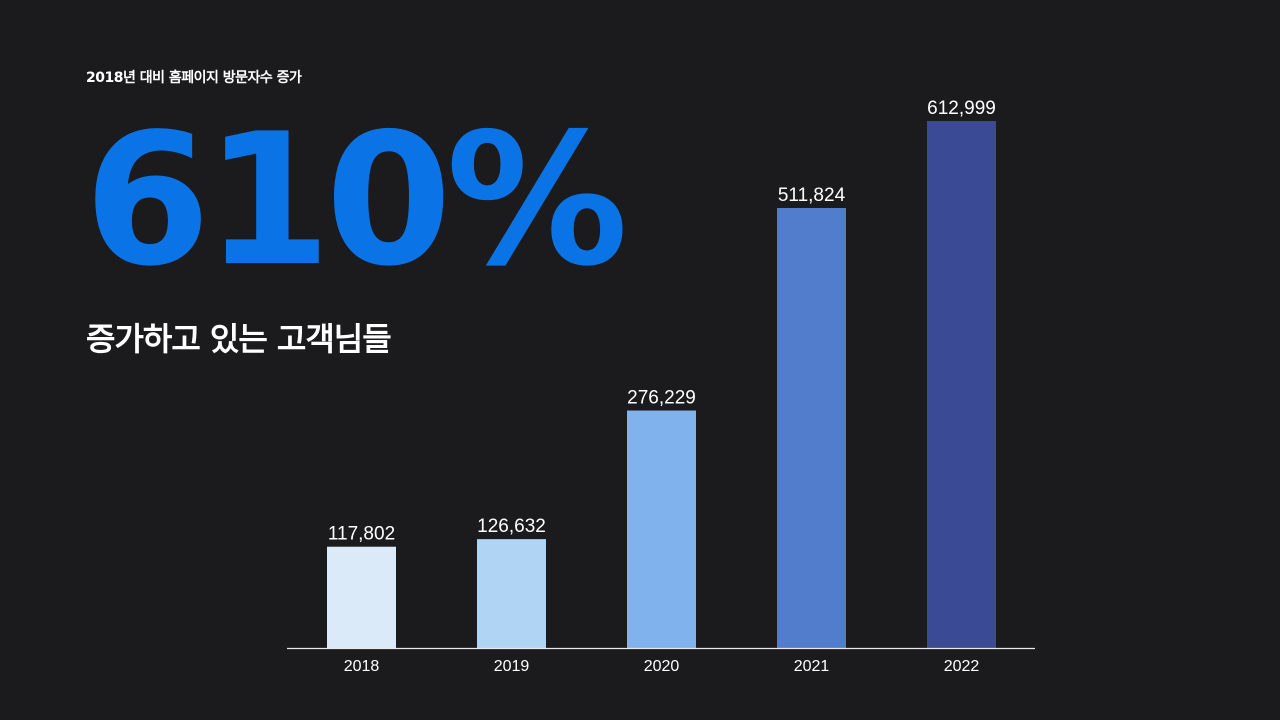 This screenshot has width=1280, height=720. Describe the element at coordinates (361, 534) in the screenshot. I see `data-label: 117,802` at that location.